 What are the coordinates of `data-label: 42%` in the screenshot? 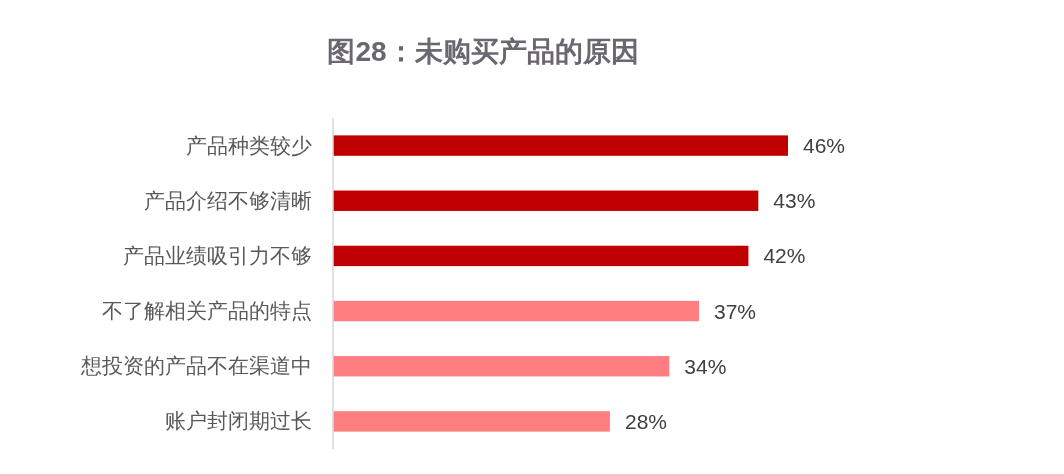 It's located at (784, 256).